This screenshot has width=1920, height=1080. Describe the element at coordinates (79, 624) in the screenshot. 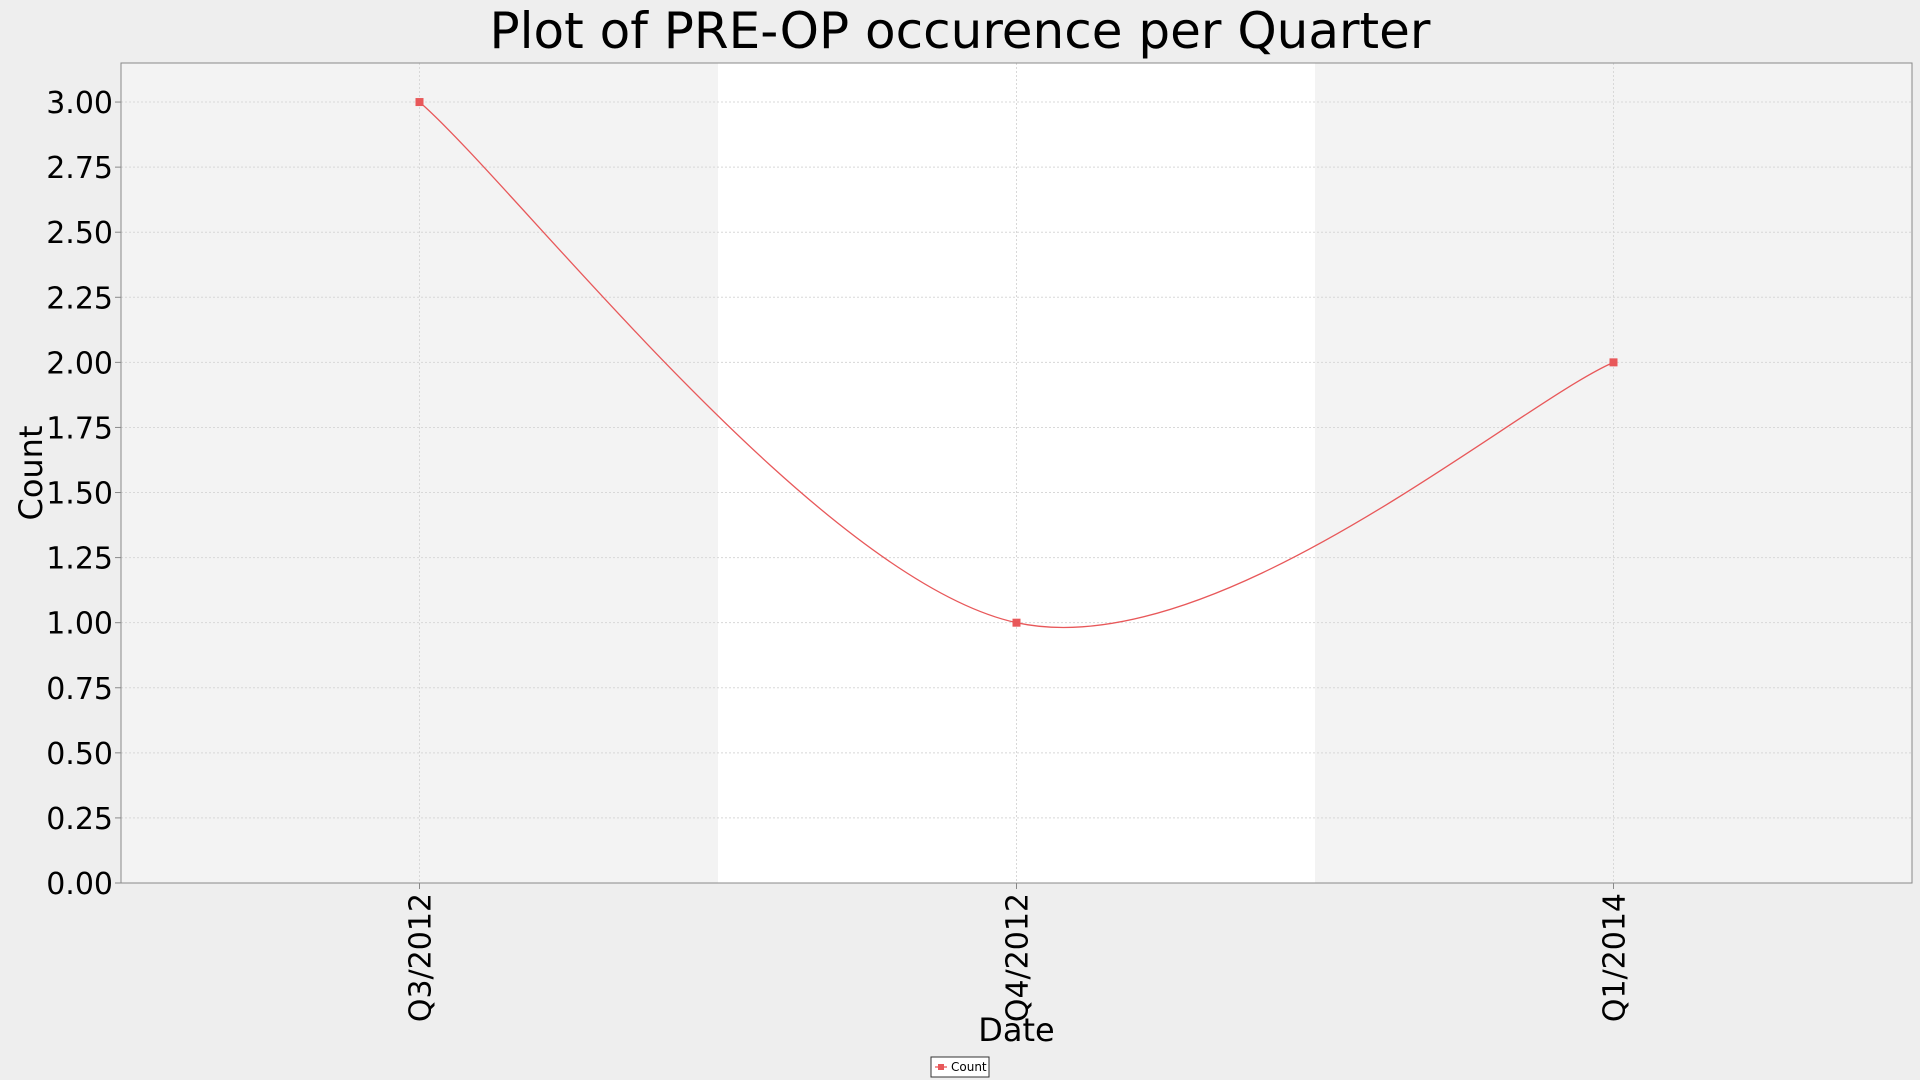

I see `y-tick-label: 1.00` at that location.